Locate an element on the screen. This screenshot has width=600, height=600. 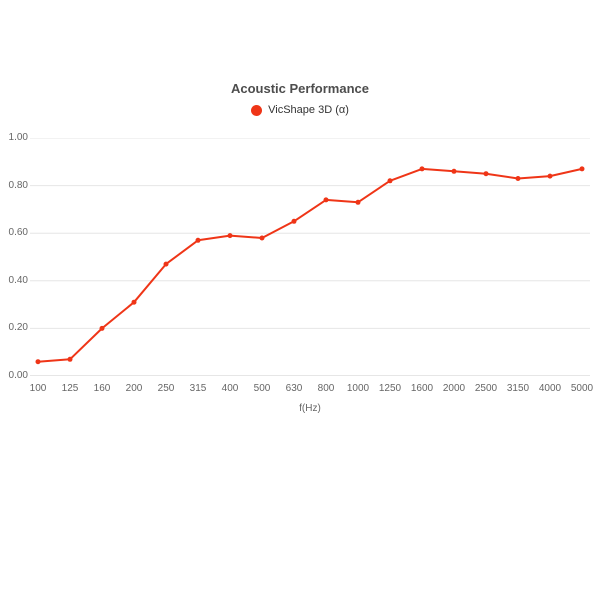
y-tick-label: 0.60 is located at coordinates (18, 233).